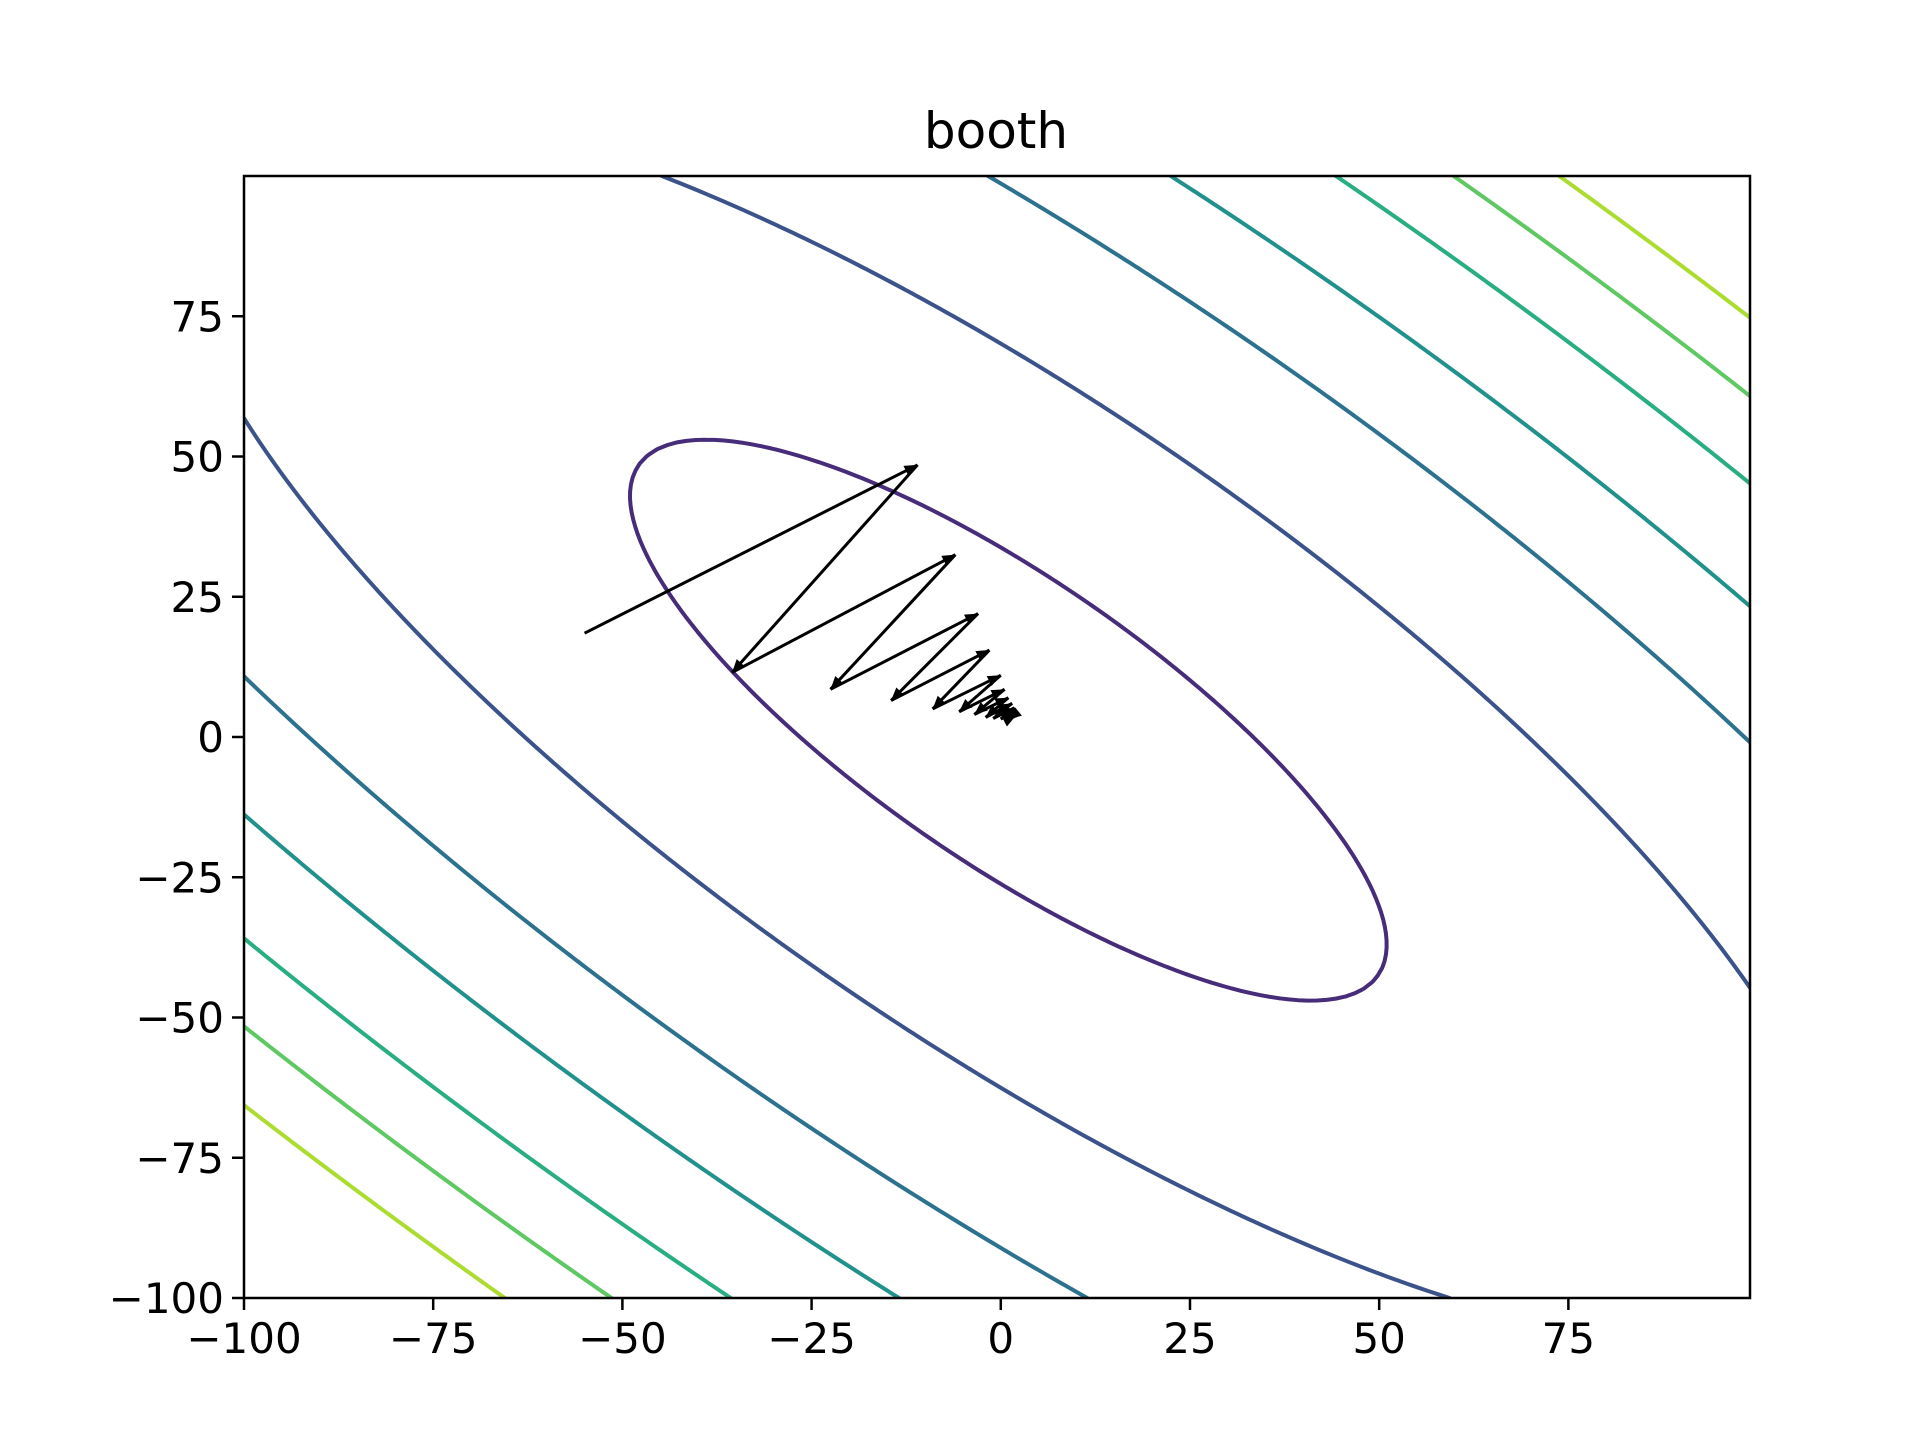 Image resolution: width=1920 pixels, height=1440 pixels. I want to click on x-tick-label: −50, so click(622, 1338).